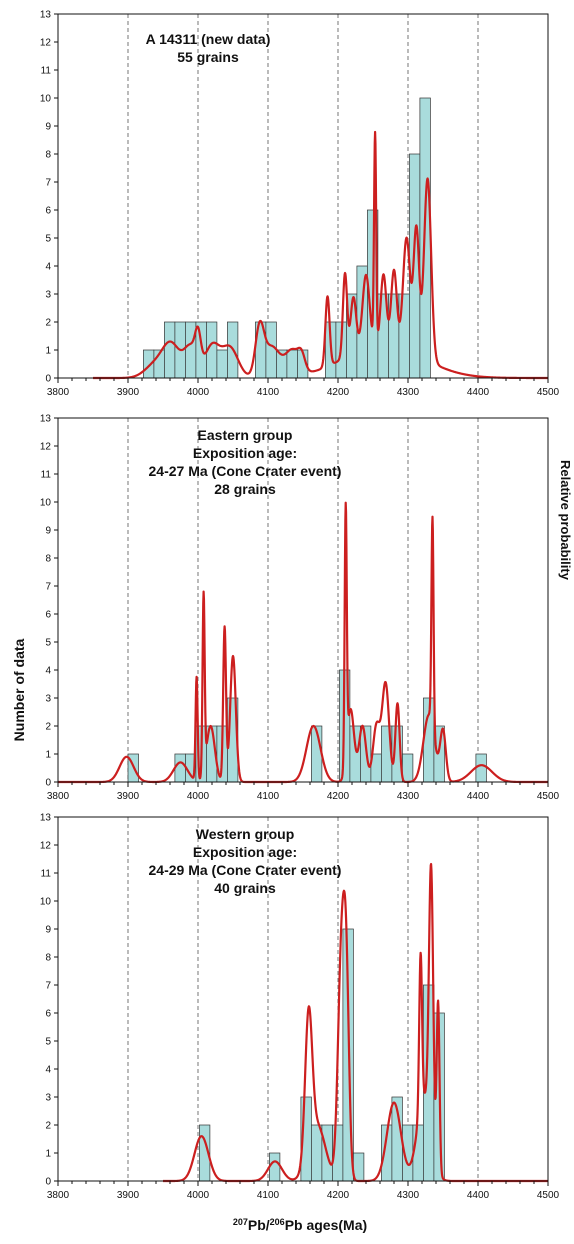 The width and height of the screenshot is (574, 1244). I want to click on panel-annotation-line: 24-29 Ma (Cone Crater event), so click(245, 870).